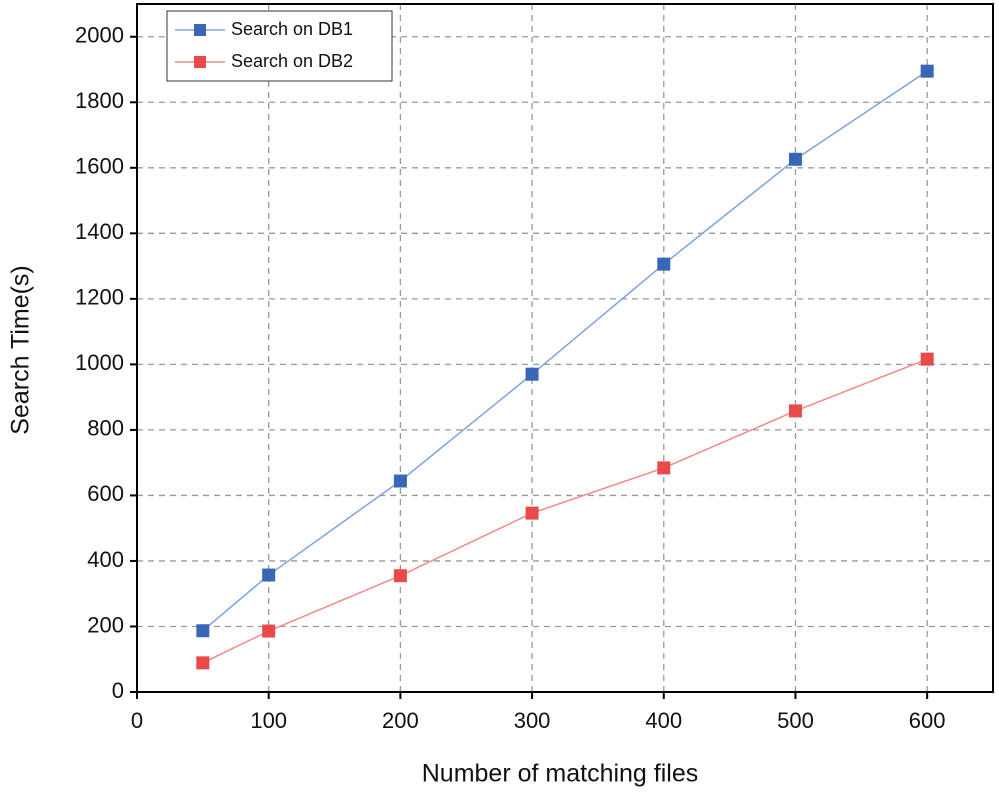  What do you see at coordinates (99, 231) in the screenshot?
I see `y-tick-label: 1400` at bounding box center [99, 231].